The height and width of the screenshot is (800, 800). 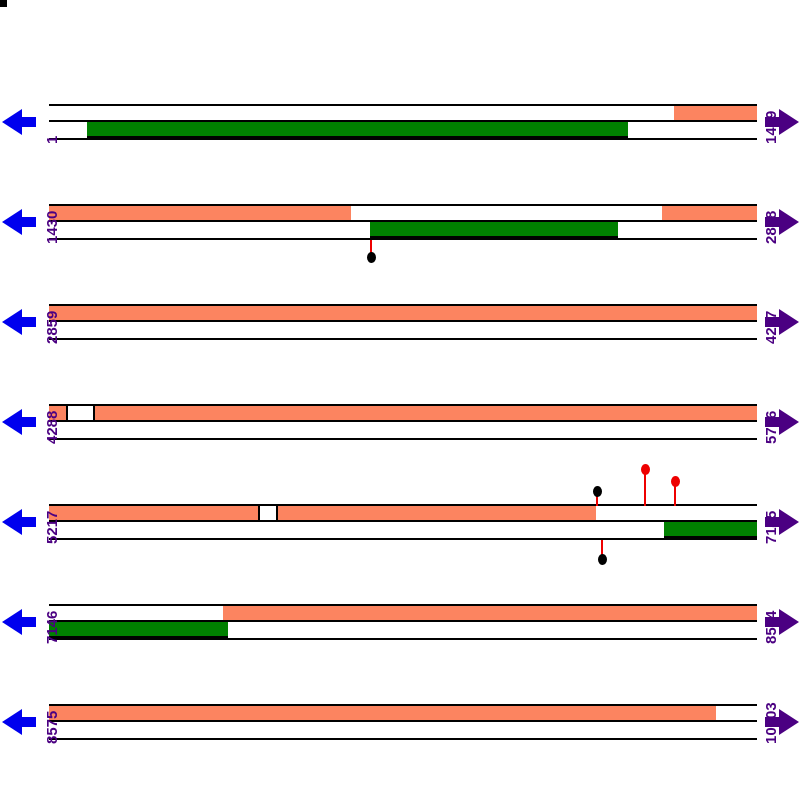 What do you see at coordinates (52, 139) in the screenshot?
I see `start-coordinate-label: 1` at bounding box center [52, 139].